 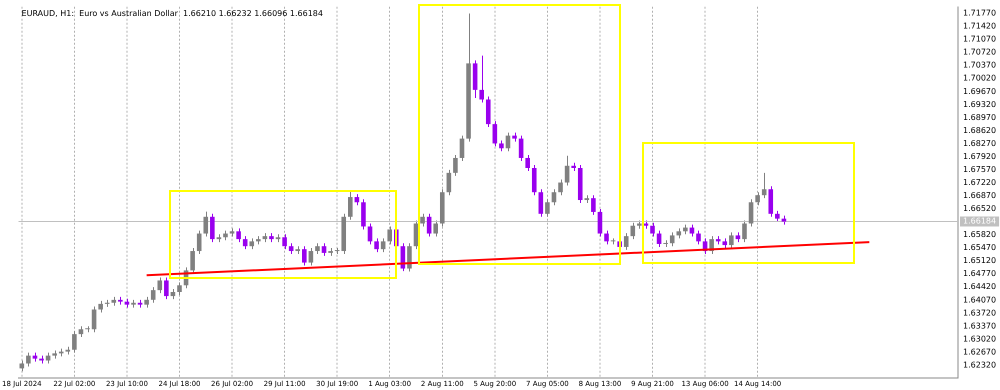 What do you see at coordinates (979, 299) in the screenshot?
I see `y-tick-label: 1.64070` at bounding box center [979, 299].